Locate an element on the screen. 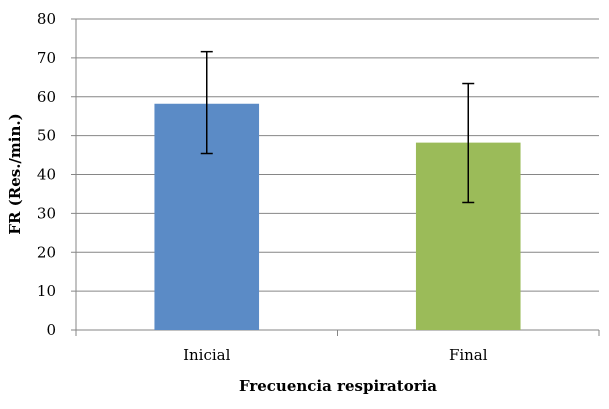  x-axis is located at coordinates (337, 332).